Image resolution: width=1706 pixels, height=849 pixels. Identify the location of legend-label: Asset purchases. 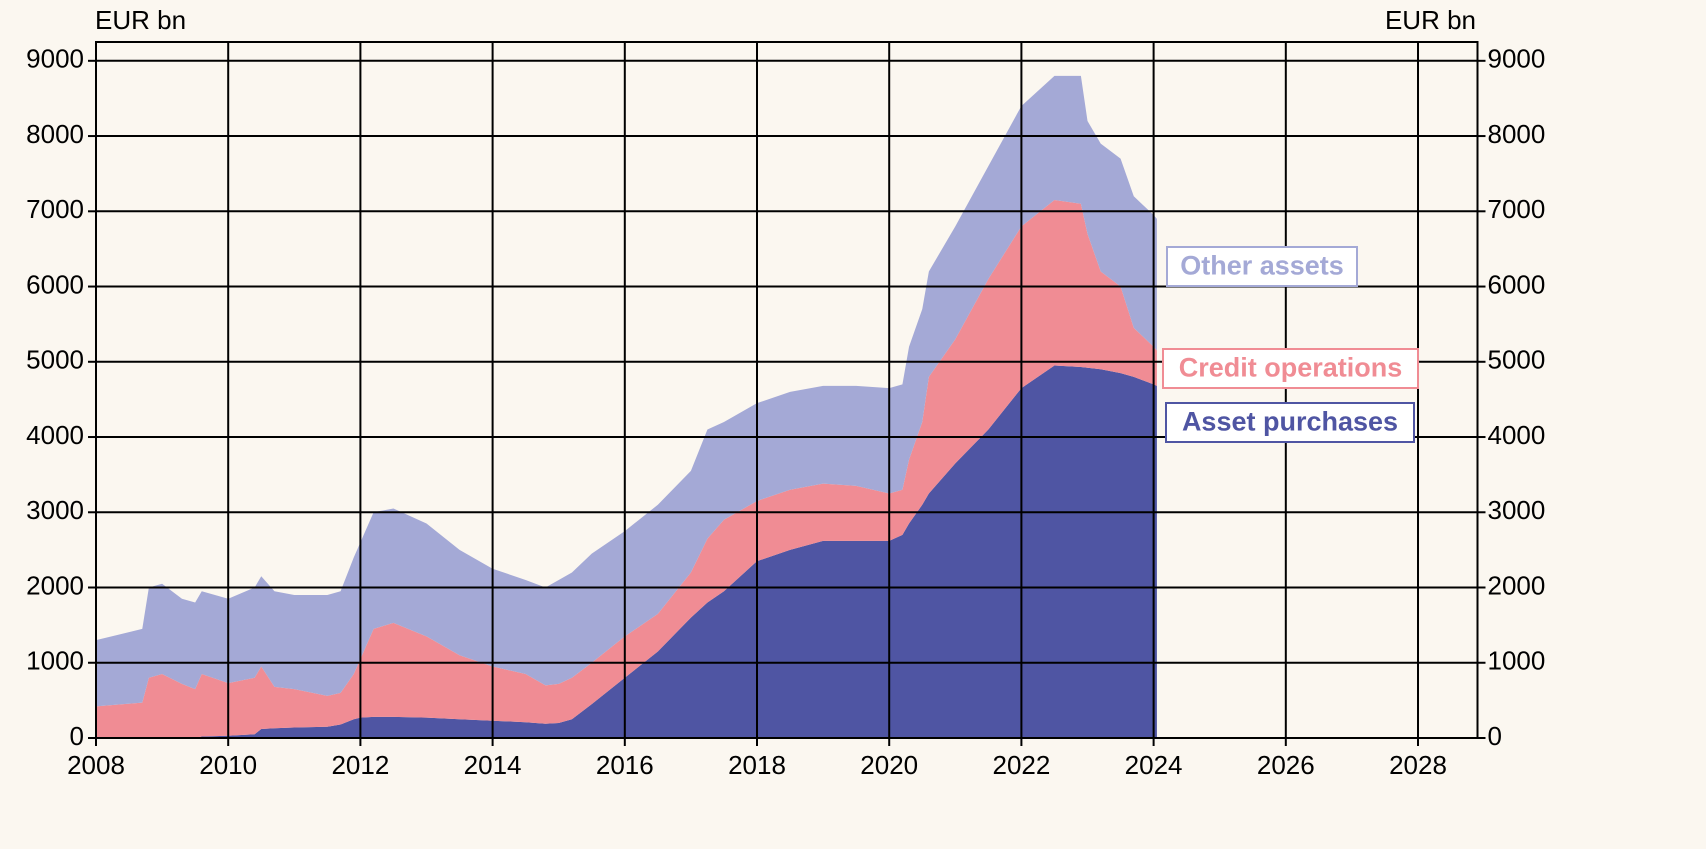
(1290, 422).